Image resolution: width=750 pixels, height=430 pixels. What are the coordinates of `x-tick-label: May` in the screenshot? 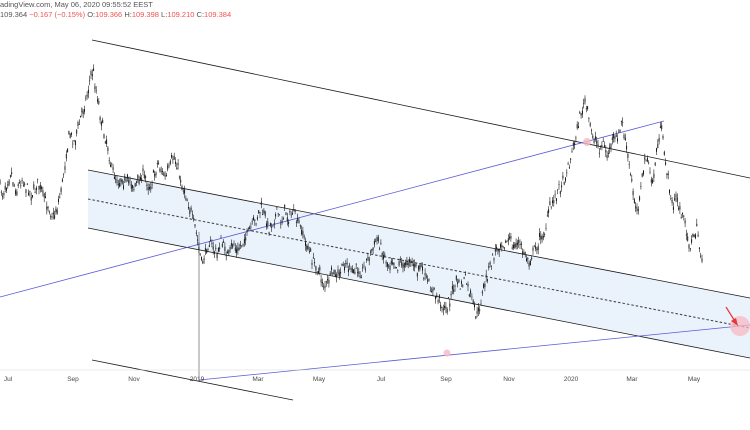 It's located at (694, 379).